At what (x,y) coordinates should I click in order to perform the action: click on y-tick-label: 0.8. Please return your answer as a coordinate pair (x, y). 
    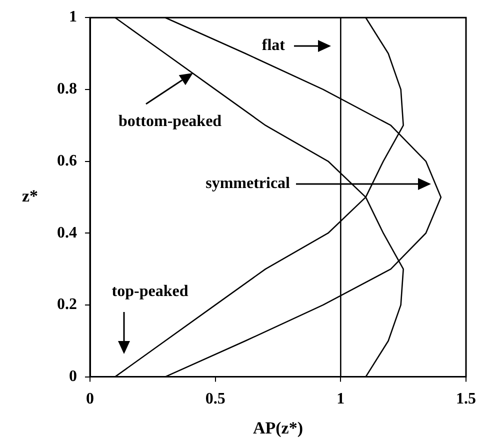
    Looking at the image, I should click on (67, 89).